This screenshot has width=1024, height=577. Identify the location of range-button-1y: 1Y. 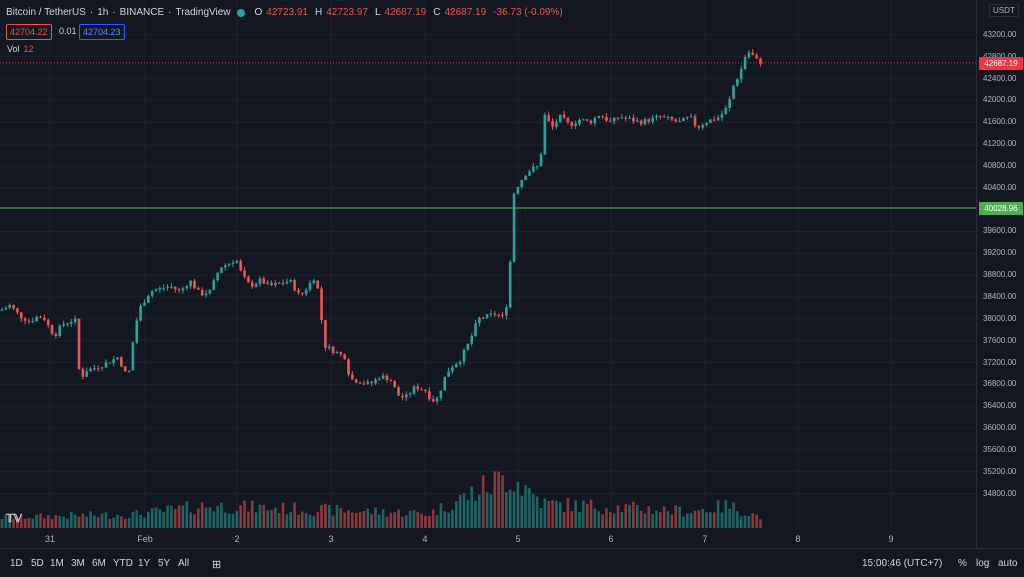
(144, 563).